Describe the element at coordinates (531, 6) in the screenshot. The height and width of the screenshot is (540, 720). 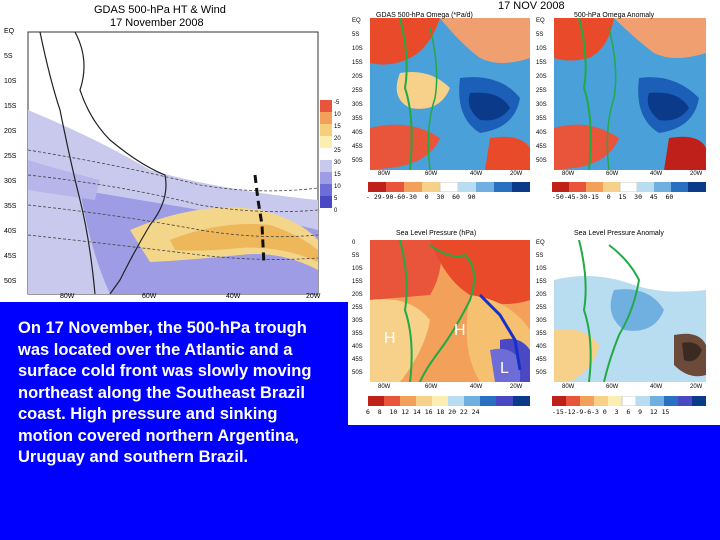
I see `right-date: 17 NOV 2008` at that location.